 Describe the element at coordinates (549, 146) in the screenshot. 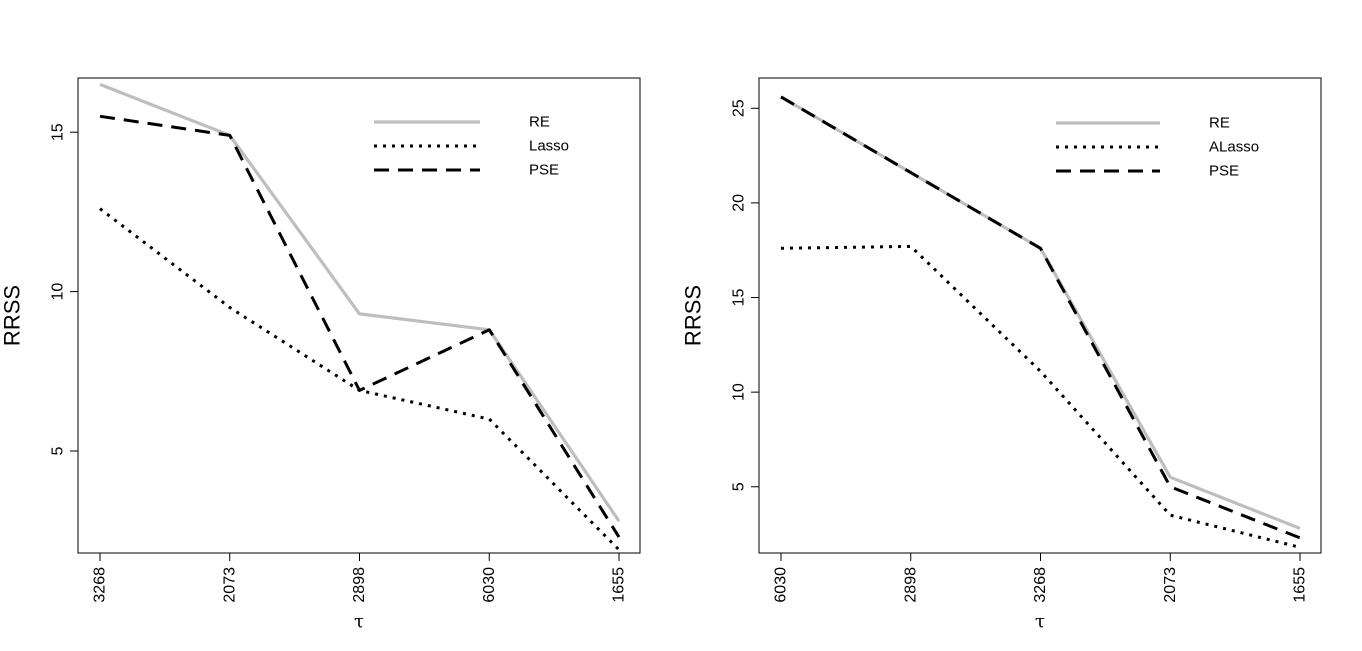

I see `legend-label-lasso: Lasso` at that location.